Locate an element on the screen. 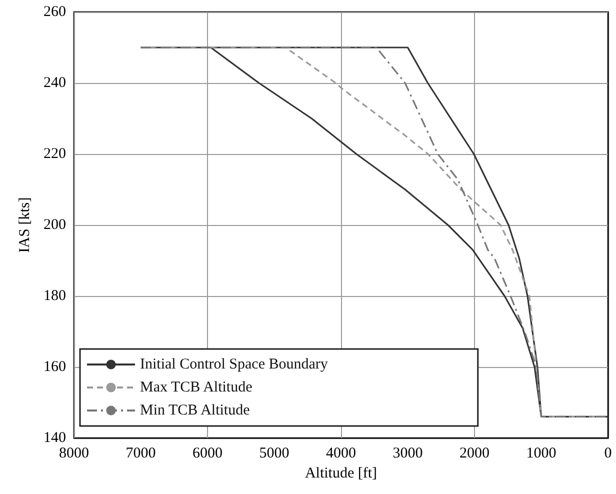 The image size is (616, 494). x-tick-label: 7000 is located at coordinates (141, 454).